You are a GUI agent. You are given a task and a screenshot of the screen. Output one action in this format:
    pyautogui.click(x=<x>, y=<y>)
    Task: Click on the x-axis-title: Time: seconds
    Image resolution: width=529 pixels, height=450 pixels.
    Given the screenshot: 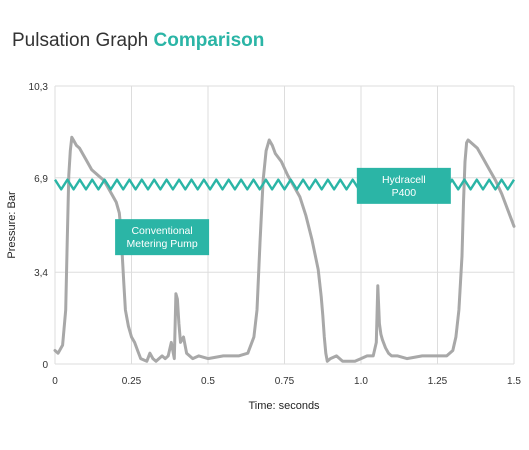 What is the action you would take?
    pyautogui.click(x=284, y=406)
    